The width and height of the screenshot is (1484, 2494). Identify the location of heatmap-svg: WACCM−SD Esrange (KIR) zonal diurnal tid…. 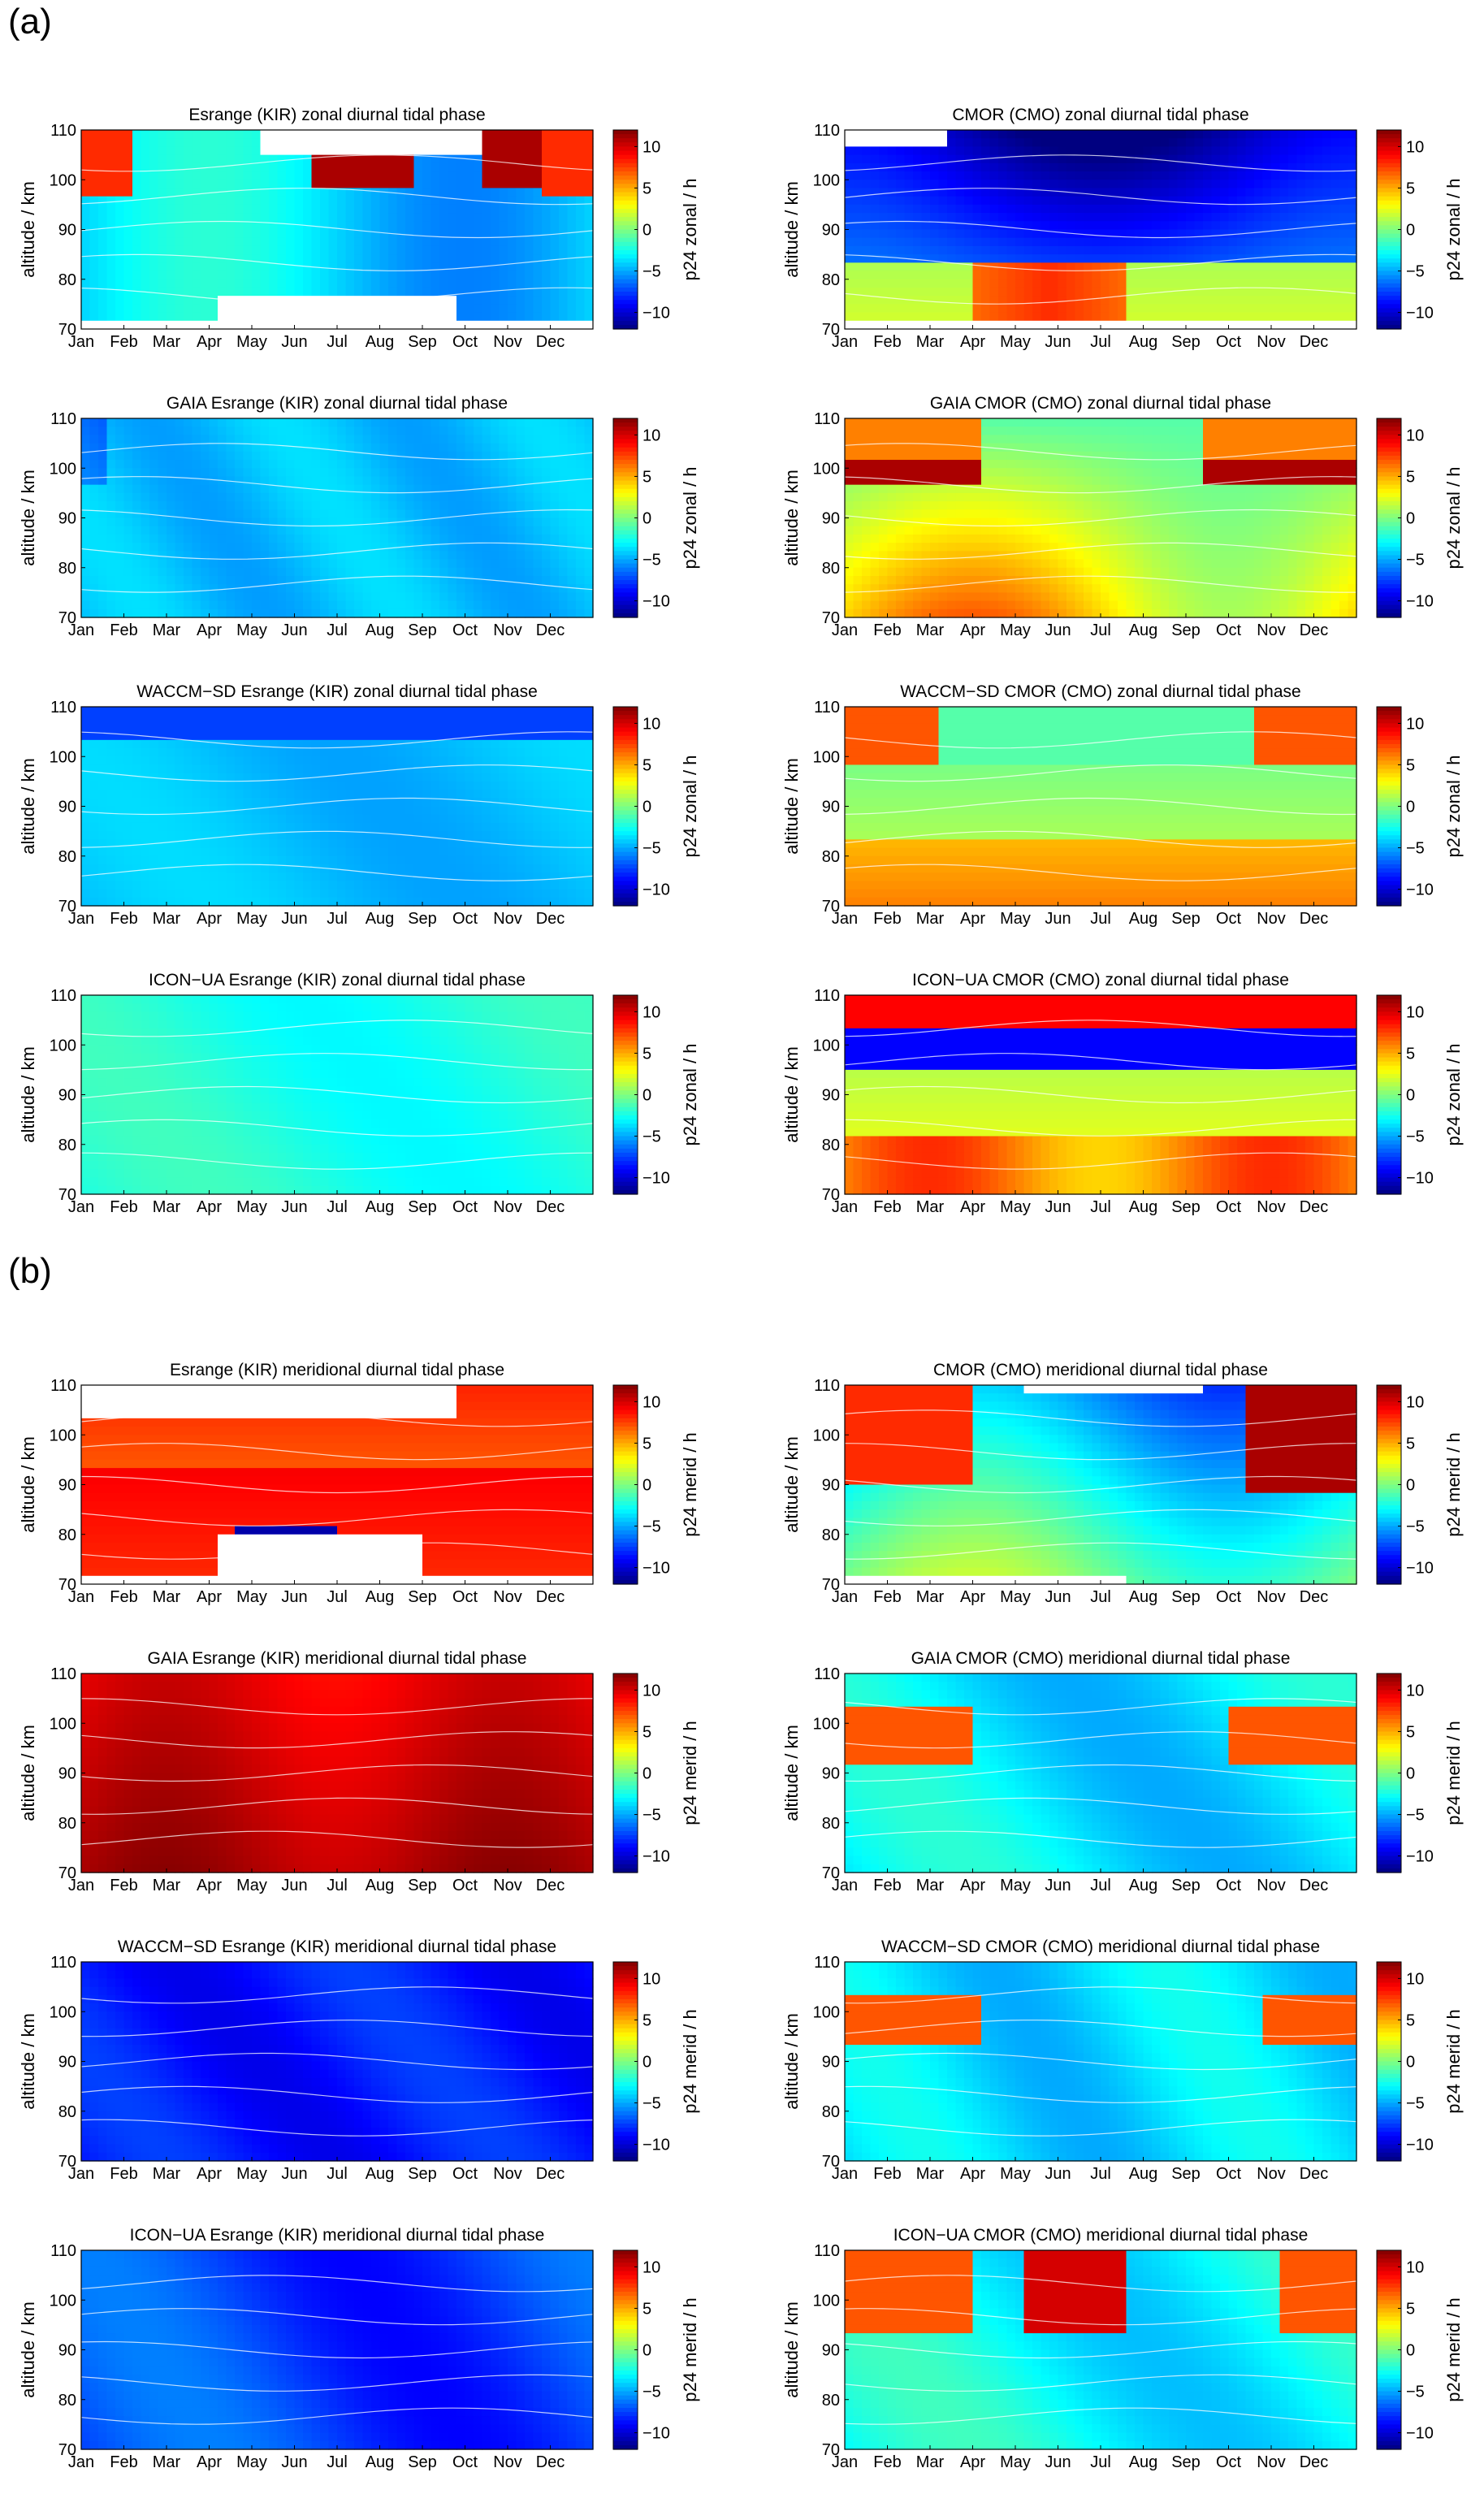
(365, 812).